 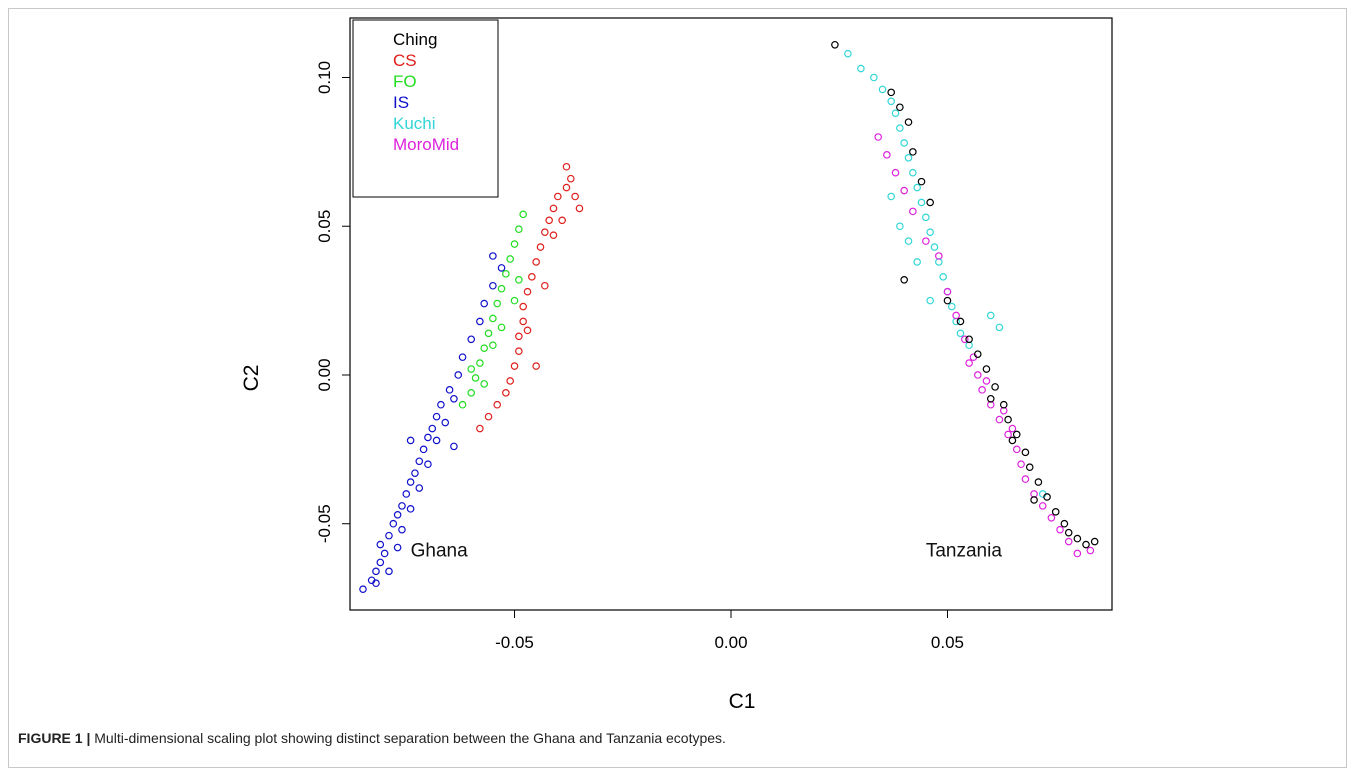 What do you see at coordinates (425, 108) in the screenshot?
I see `legend-box` at bounding box center [425, 108].